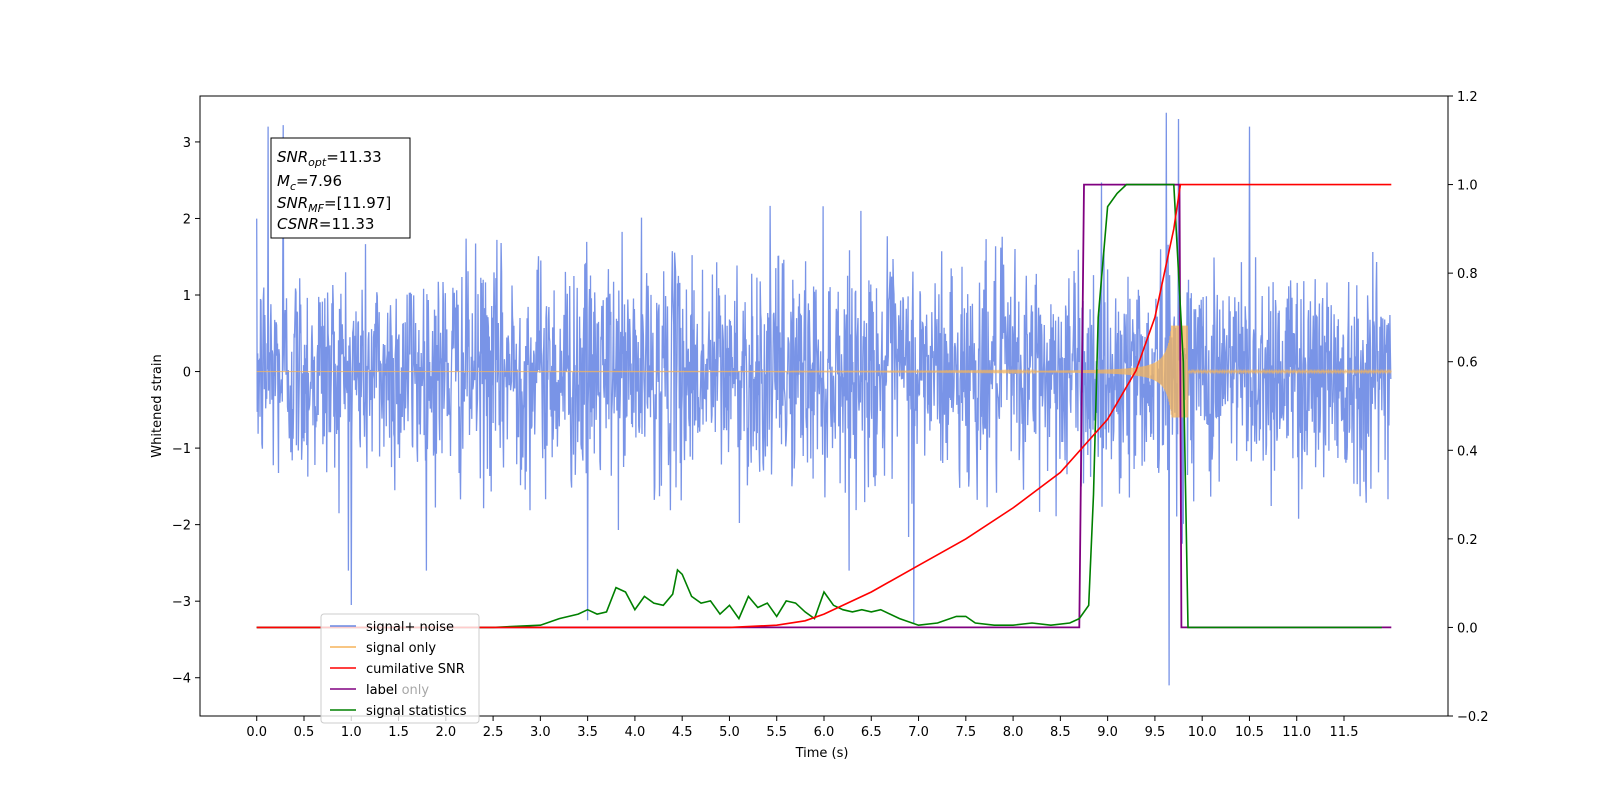 The height and width of the screenshot is (800, 1600). Describe the element at coordinates (187, 373) in the screenshot. I see `y-tick-label: 0` at that location.